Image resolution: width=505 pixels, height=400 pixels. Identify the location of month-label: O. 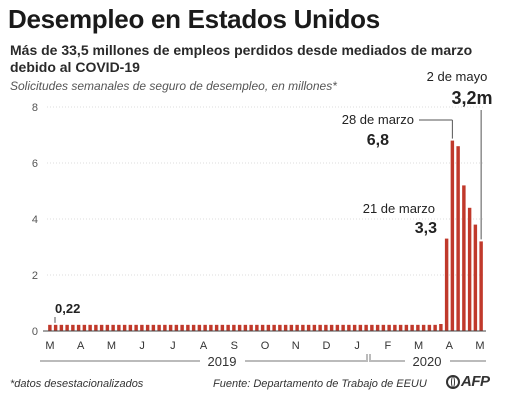
(265, 346).